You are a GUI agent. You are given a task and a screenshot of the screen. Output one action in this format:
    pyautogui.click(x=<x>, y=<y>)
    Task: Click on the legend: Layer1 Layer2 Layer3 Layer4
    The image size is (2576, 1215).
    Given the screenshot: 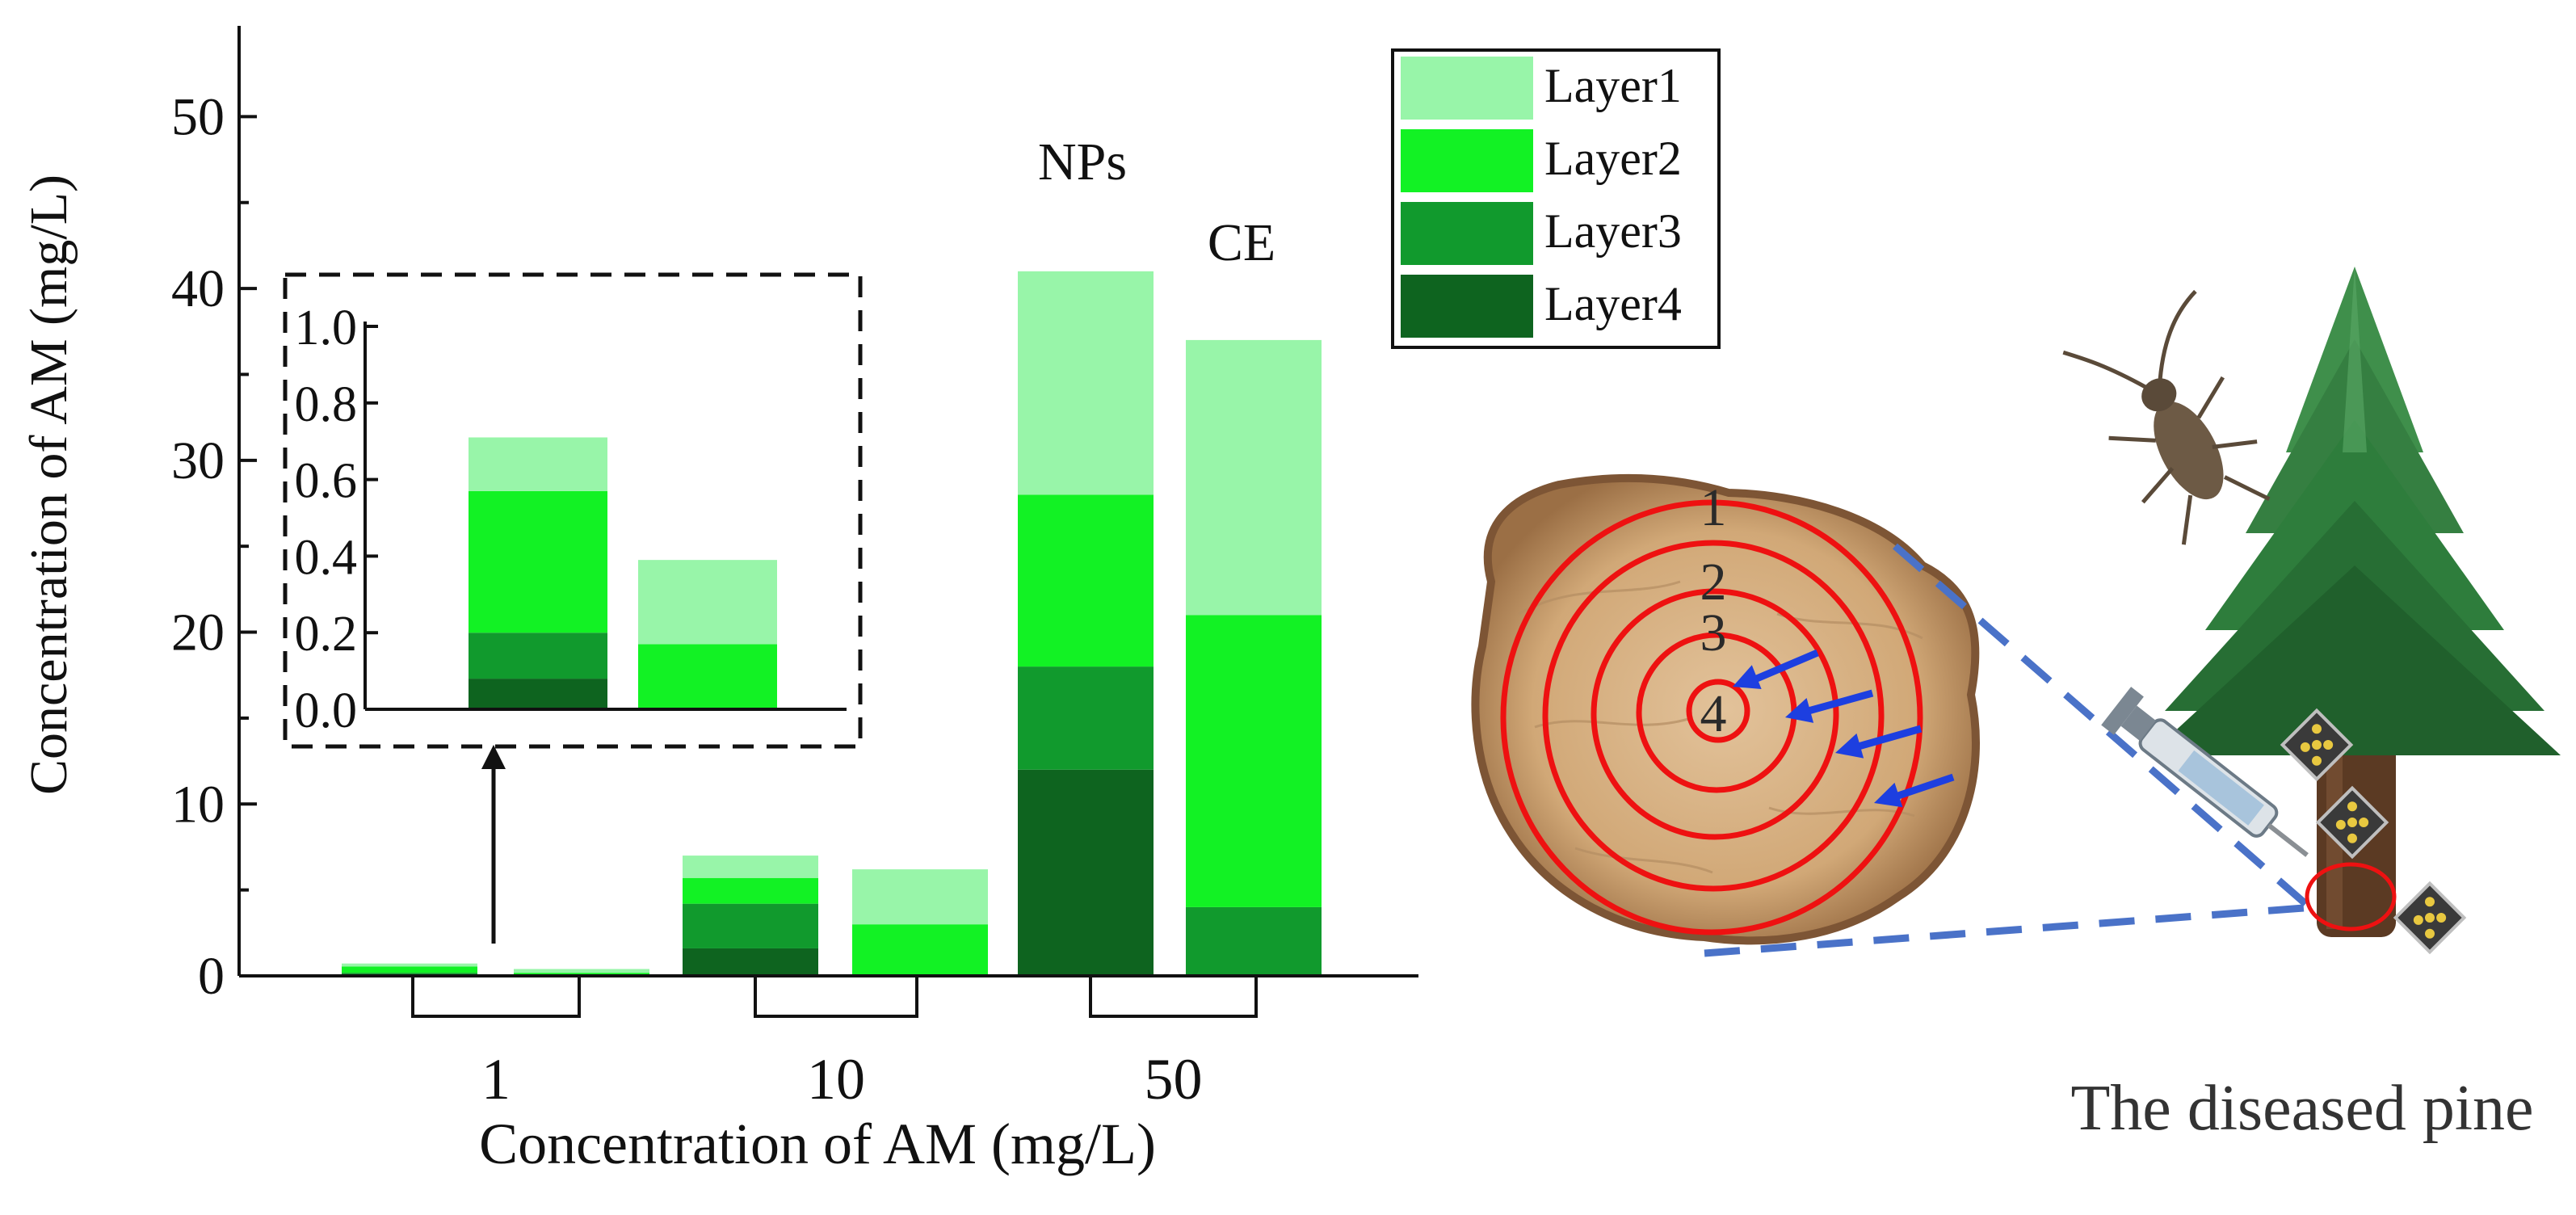 What is the action you would take?
    pyautogui.click(x=1556, y=198)
    